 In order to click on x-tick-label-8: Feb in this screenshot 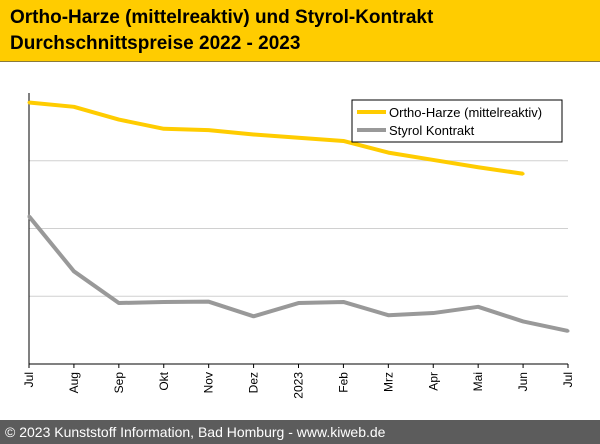, I will do `click(343, 382)`.